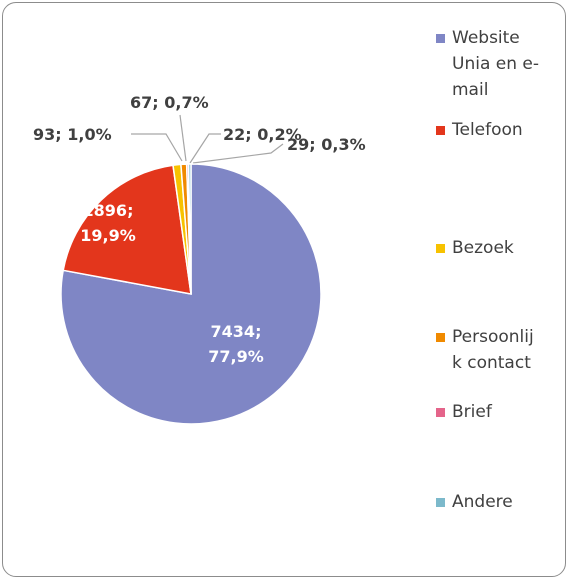  I want to click on leader-lines, so click(207, 139).